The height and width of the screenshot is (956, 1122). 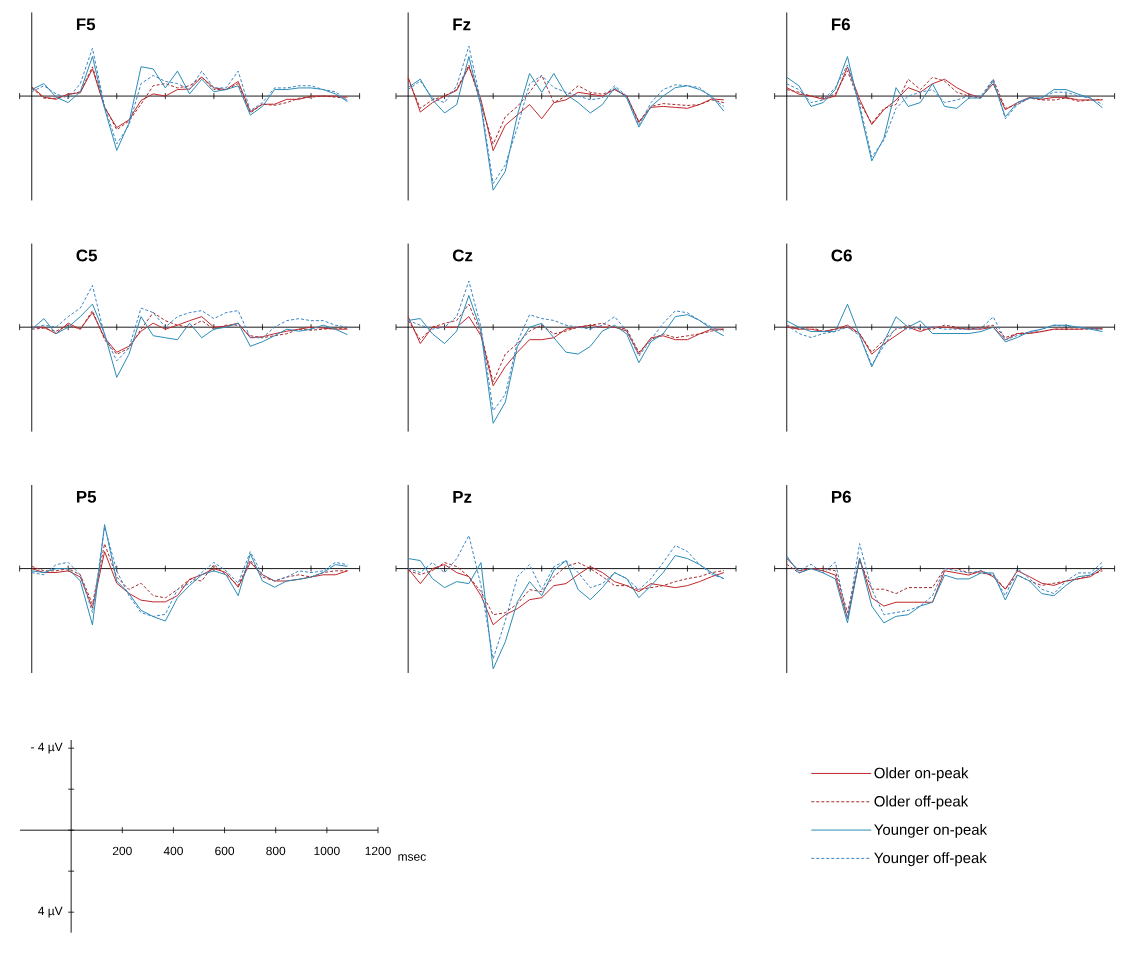 What do you see at coordinates (122, 851) in the screenshot?
I see `x-tick-label: 200` at bounding box center [122, 851].